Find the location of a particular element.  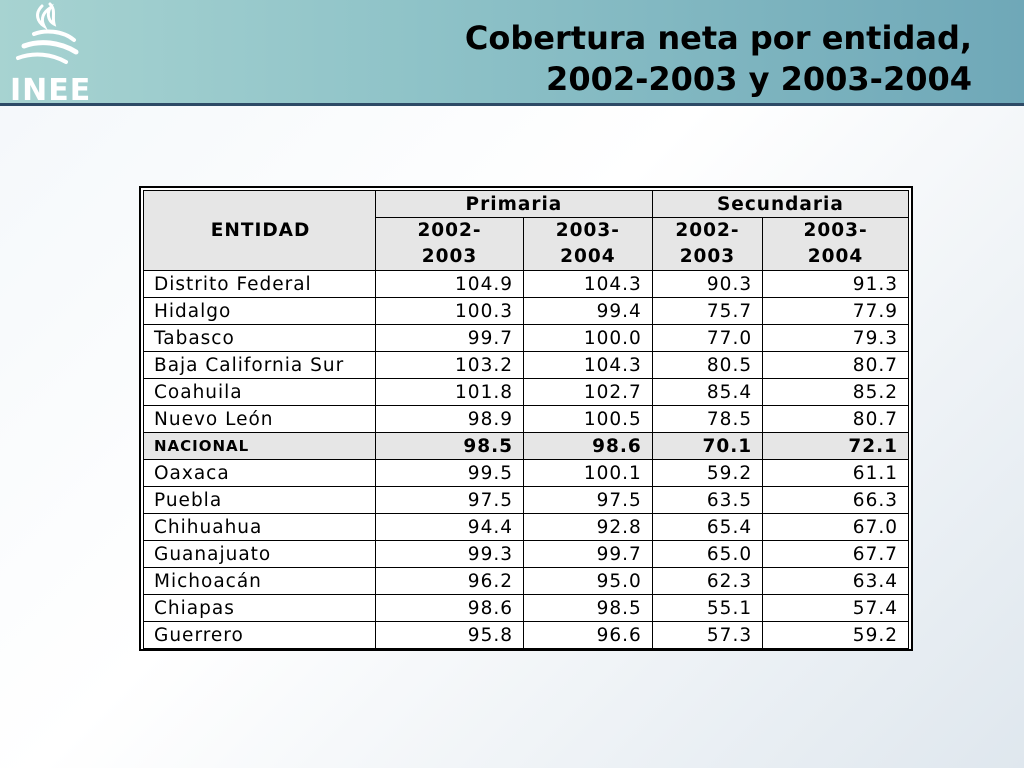

cell-entidad: Nuevo León is located at coordinates (259, 419).